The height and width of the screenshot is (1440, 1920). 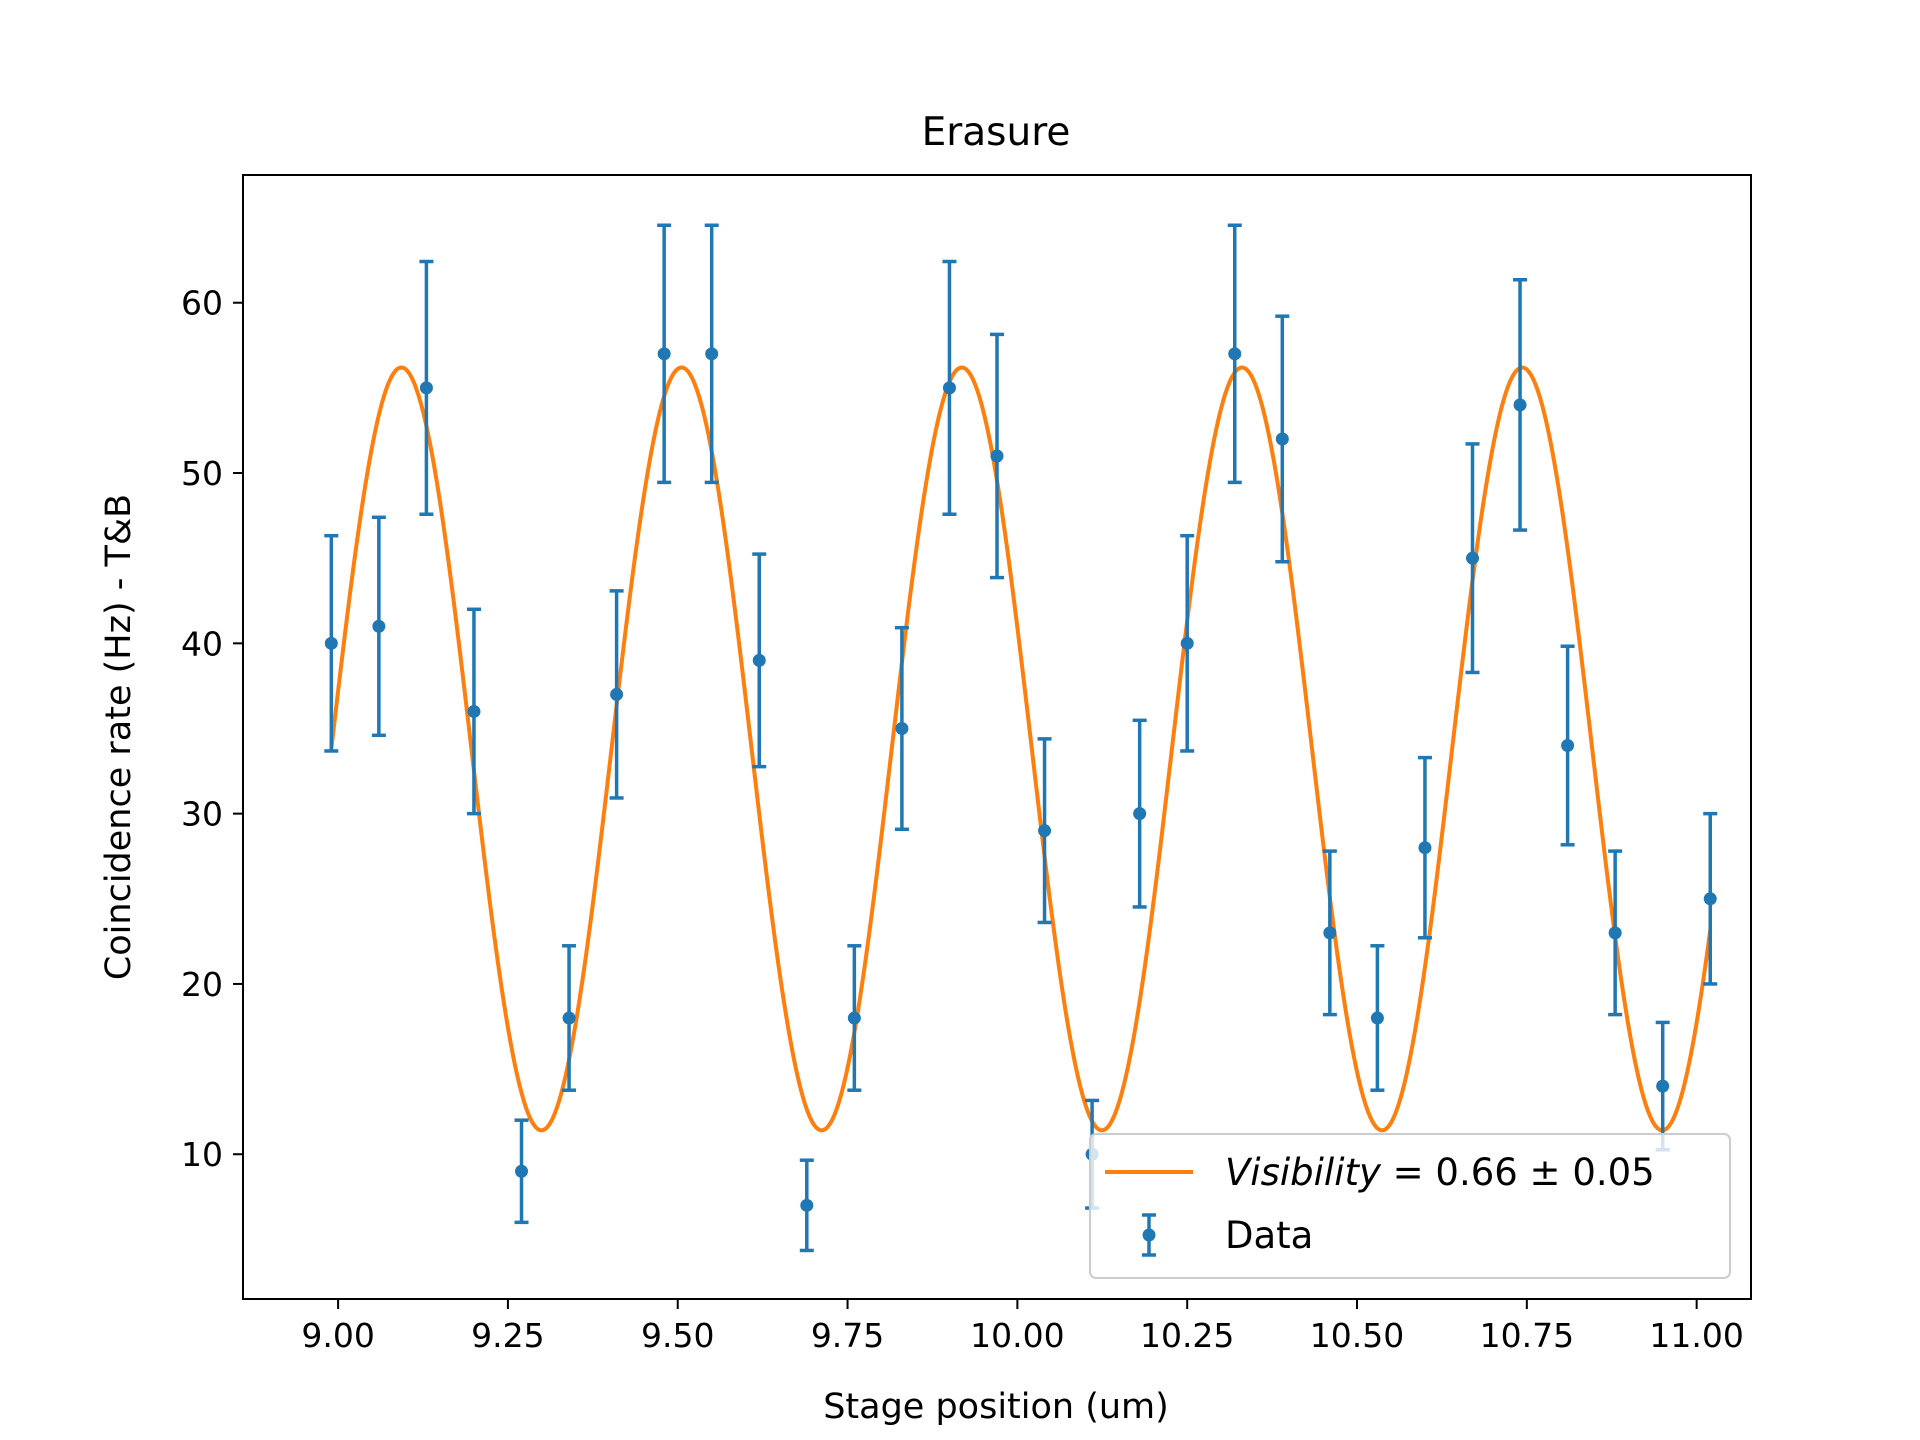 I want to click on y-tick-label: 10, so click(x=202, y=1154).